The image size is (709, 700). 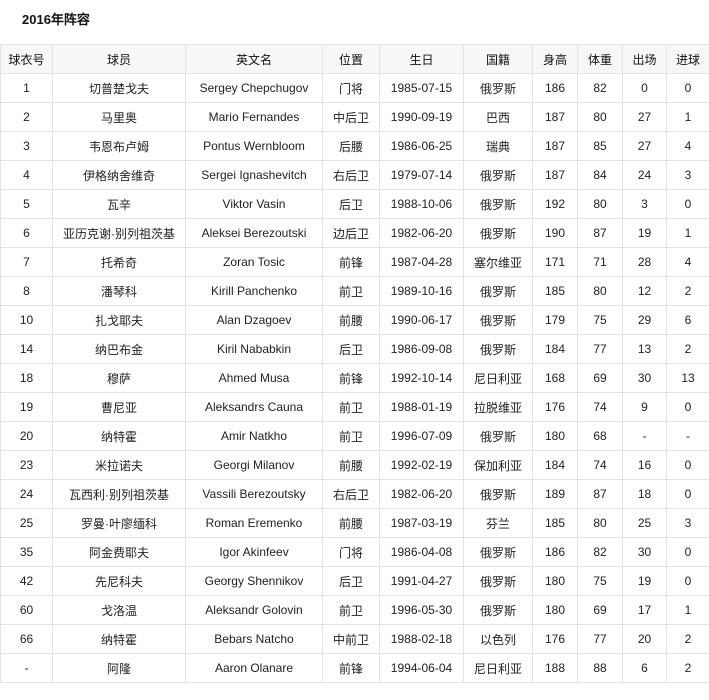 I want to click on cell-birthday: 1988-10-06, so click(x=421, y=204).